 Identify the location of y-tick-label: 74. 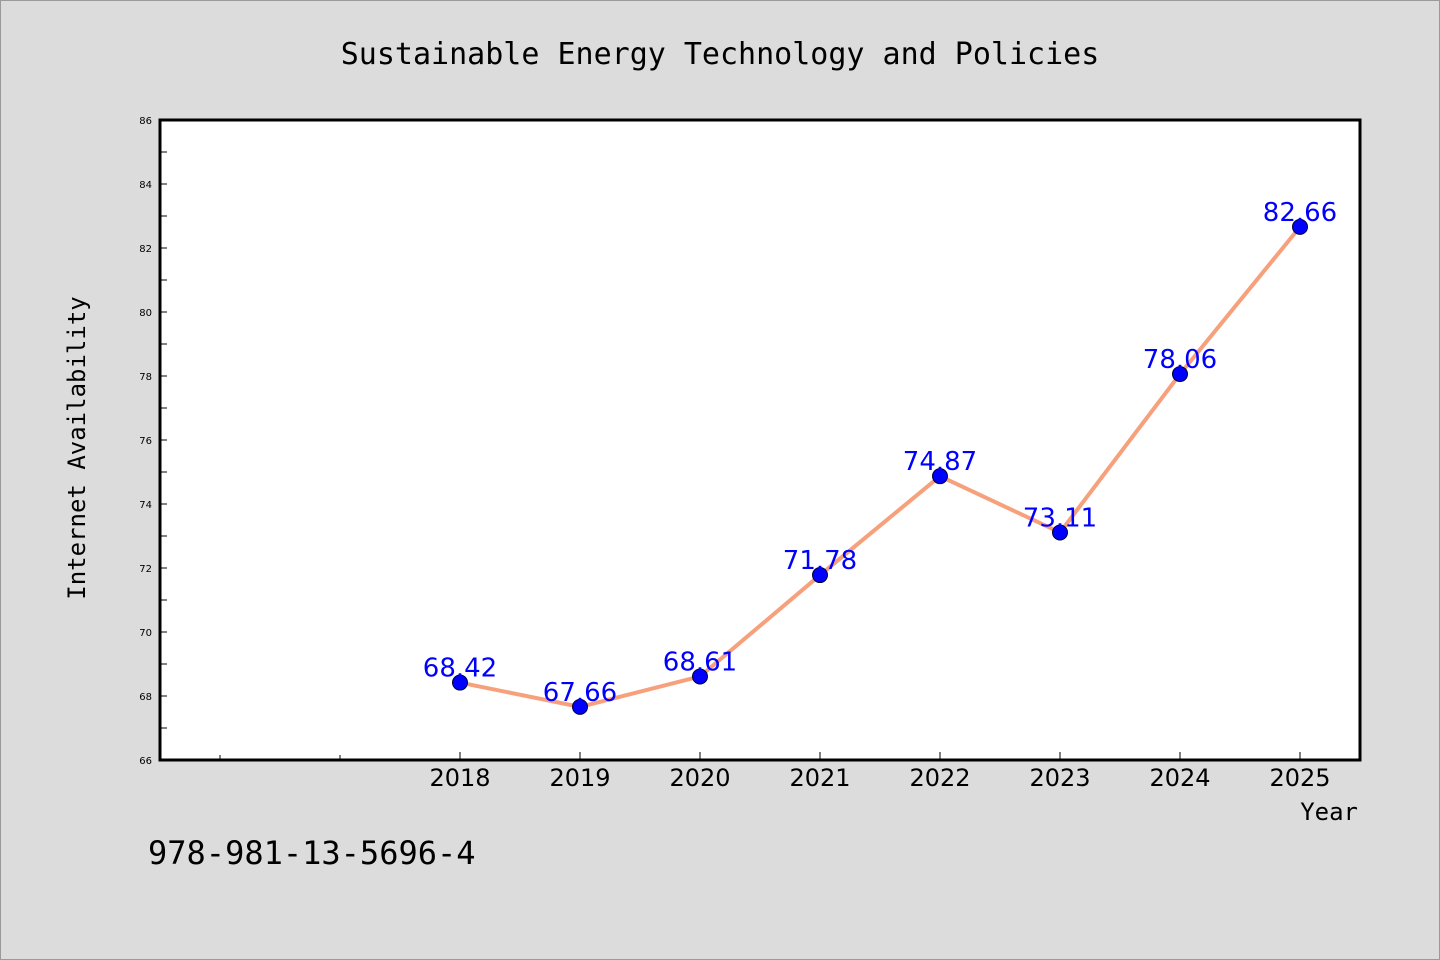
(145, 505).